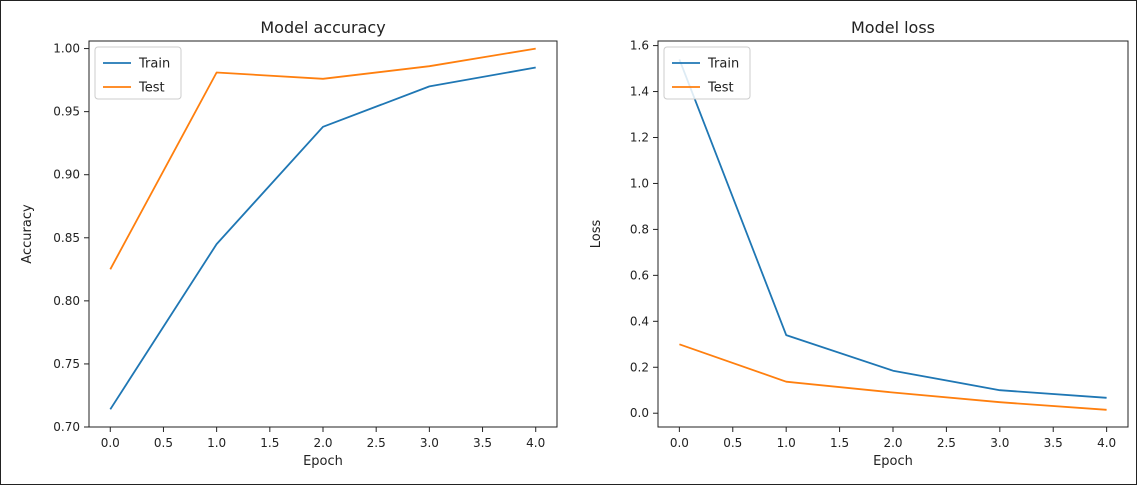  What do you see at coordinates (893, 377) in the screenshot?
I see `series-line-test` at bounding box center [893, 377].